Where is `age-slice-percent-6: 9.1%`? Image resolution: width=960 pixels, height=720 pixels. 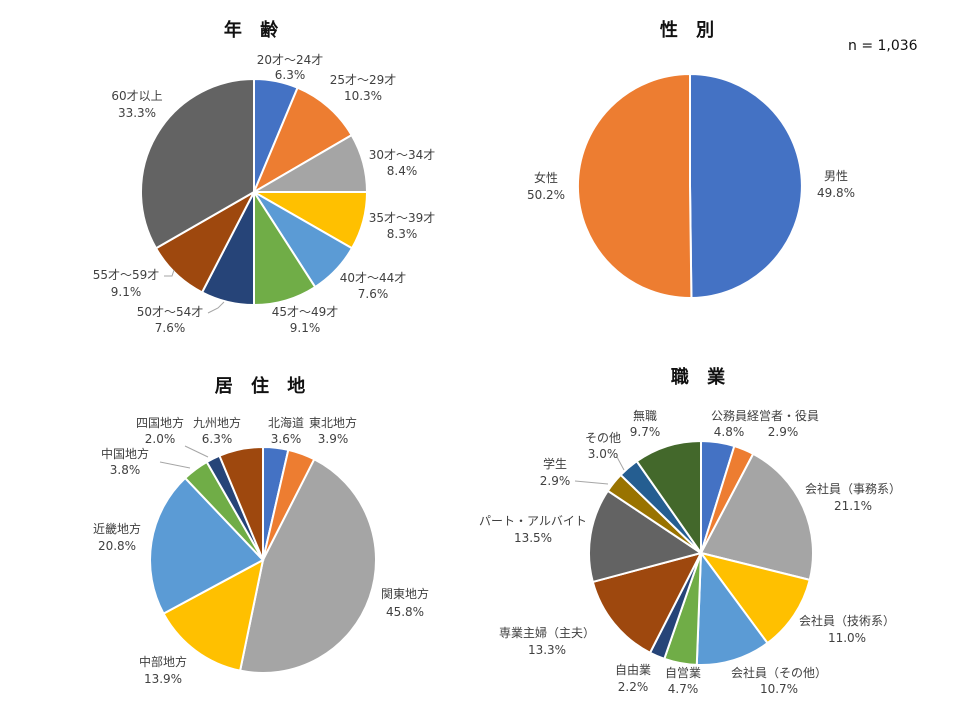 age-slice-percent-6: 9.1% is located at coordinates (305, 328).